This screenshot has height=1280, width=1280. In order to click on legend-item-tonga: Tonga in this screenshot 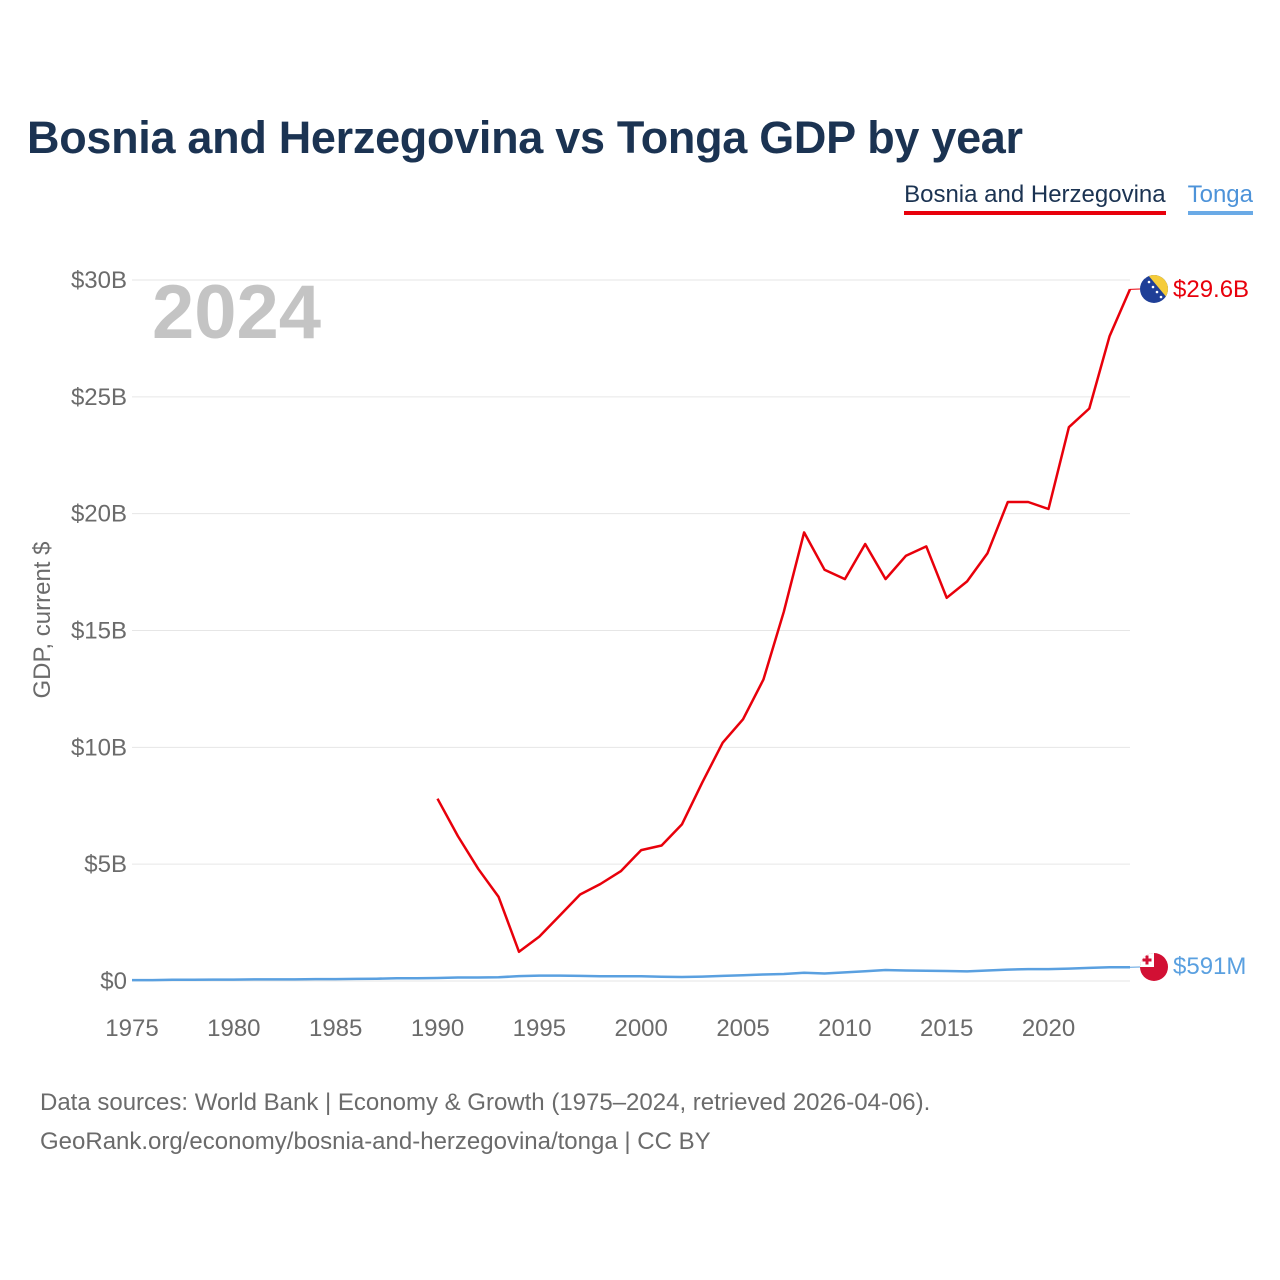, I will do `click(1220, 198)`.